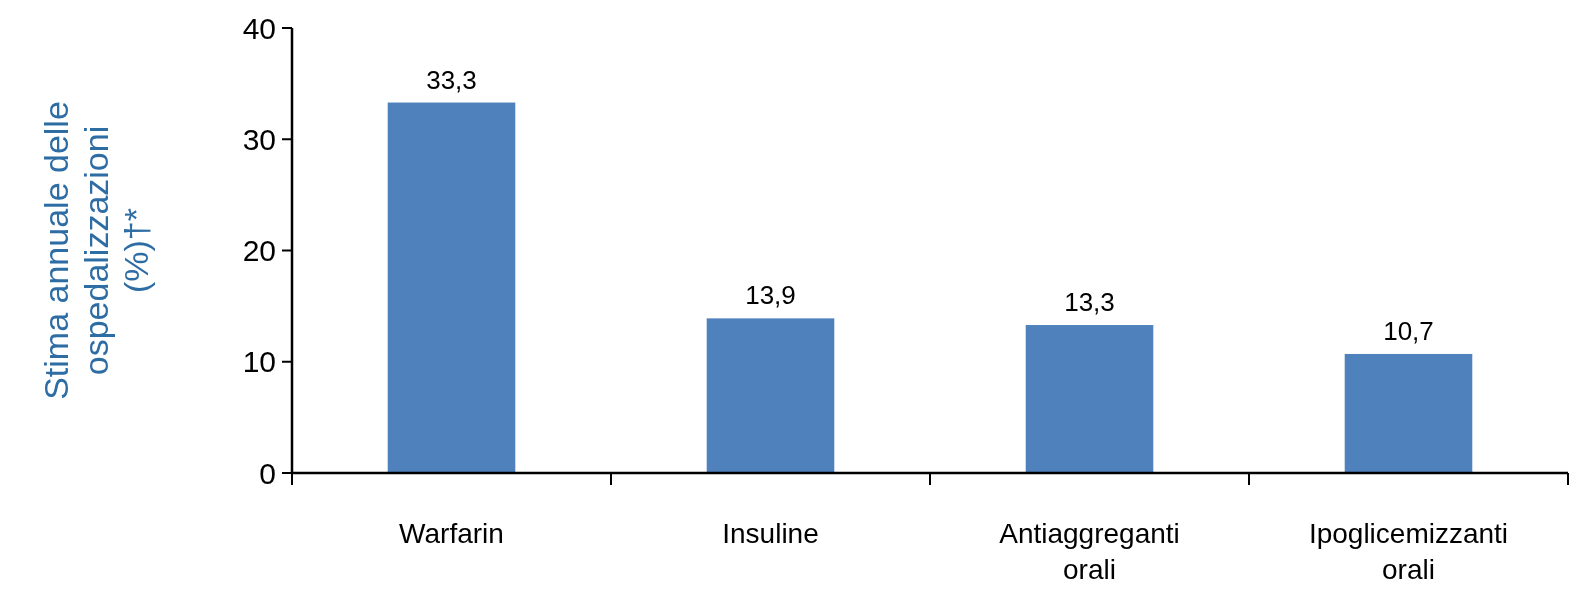  Describe the element at coordinates (259, 139) in the screenshot. I see `y-tick-label: 30` at that location.